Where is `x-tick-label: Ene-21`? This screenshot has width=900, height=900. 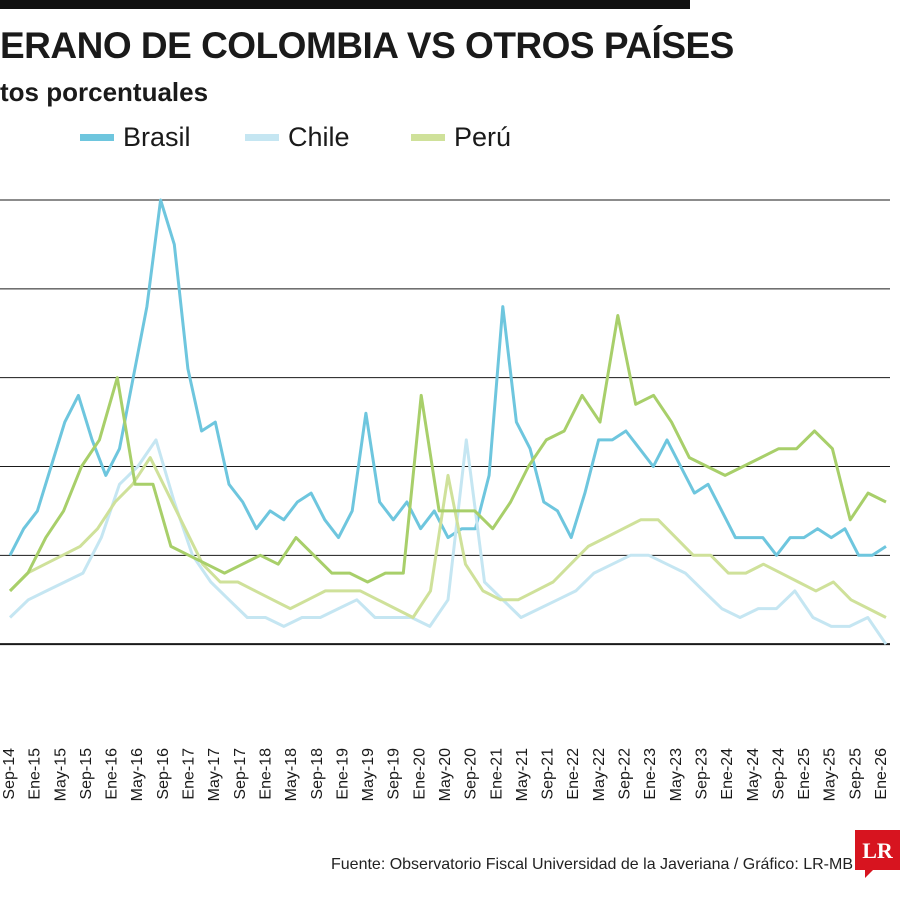
x-tick-label: Ene-21 is located at coordinates (496, 774).